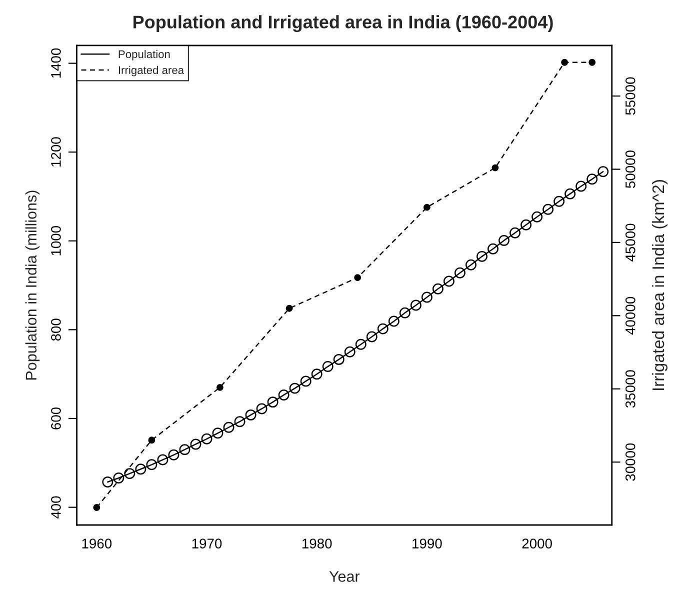 This screenshot has width=686, height=607. What do you see at coordinates (56, 63) in the screenshot?
I see `y-tick-label: 1400` at bounding box center [56, 63].